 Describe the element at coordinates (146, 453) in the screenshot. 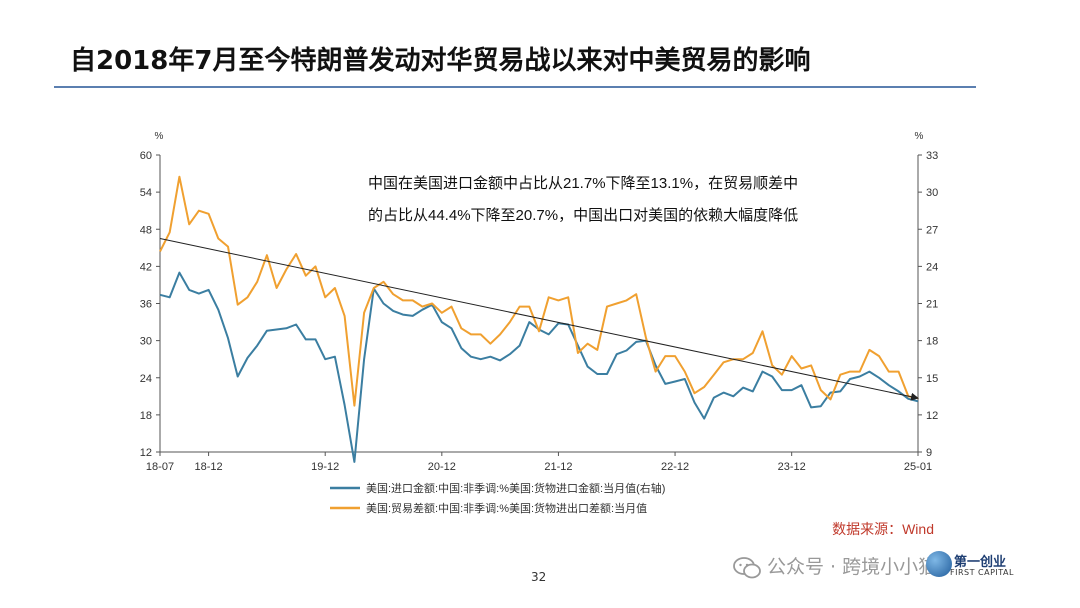

I see `left-tick-label: 12` at that location.